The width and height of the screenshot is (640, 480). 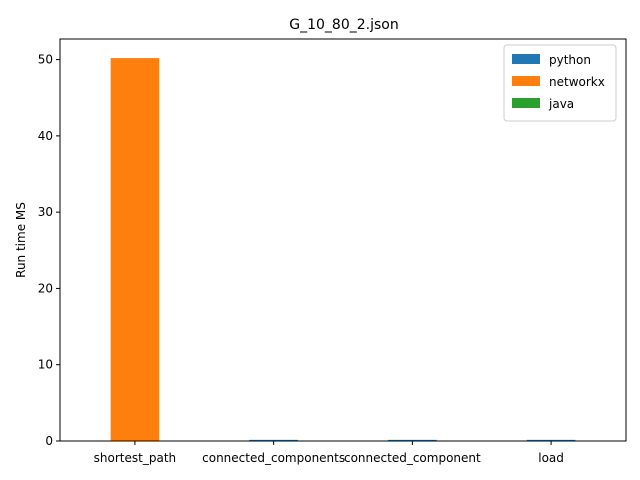 What do you see at coordinates (273, 440) in the screenshot?
I see `bar-python-connected_components` at bounding box center [273, 440].